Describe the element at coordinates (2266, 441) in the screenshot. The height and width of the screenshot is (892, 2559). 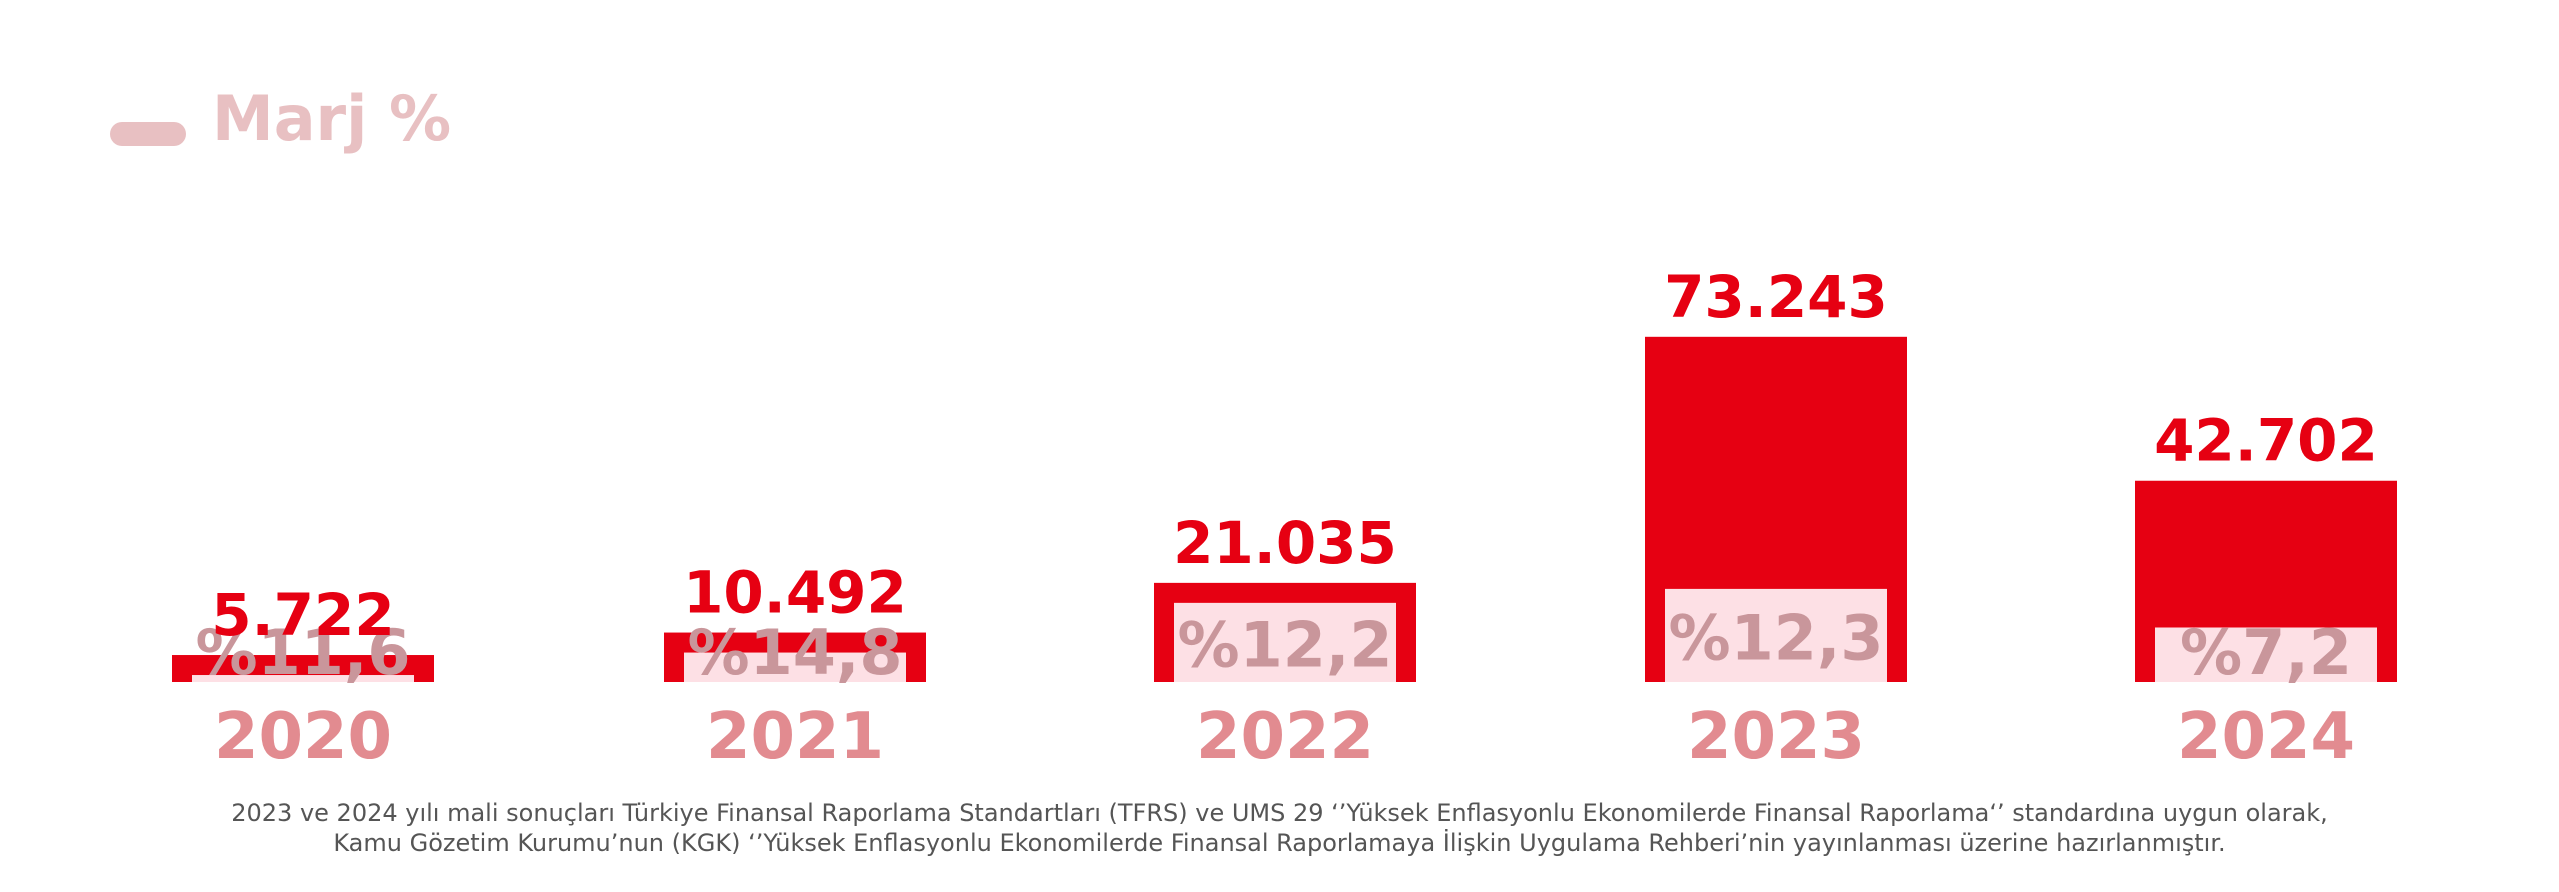
I see `value-label-2024: 42.702` at that location.